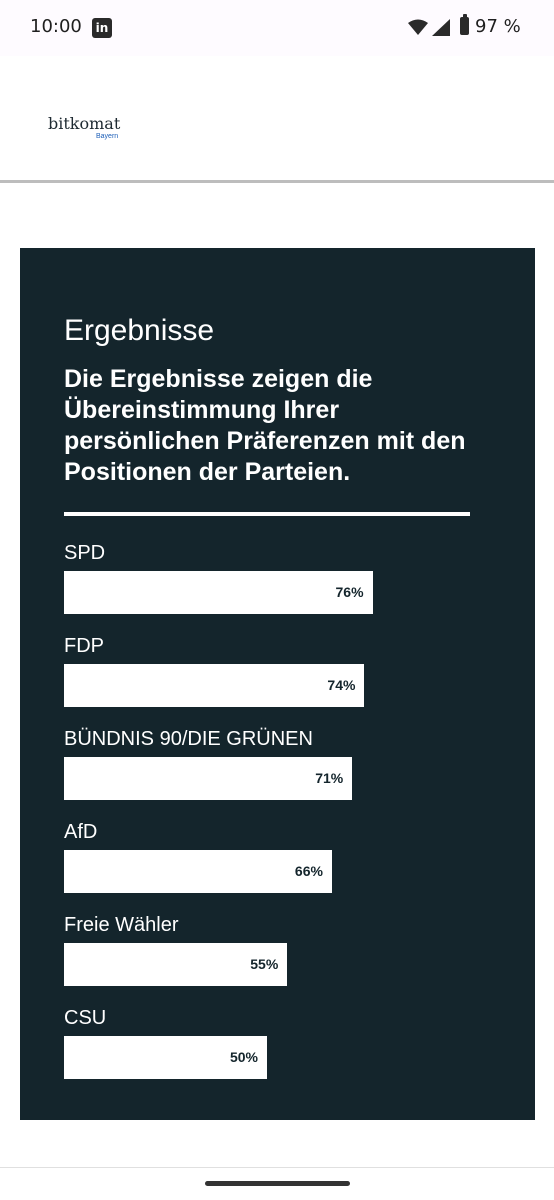 The image size is (554, 1200). Describe the element at coordinates (56, 26) in the screenshot. I see `status-time: 10:00` at that location.